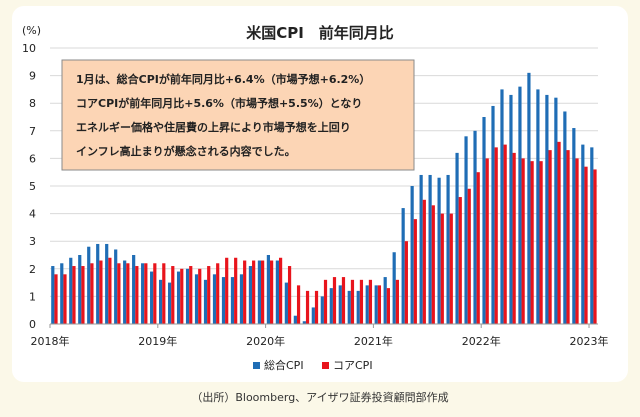  I want to click on y-tick-label: 1, so click(32, 296).